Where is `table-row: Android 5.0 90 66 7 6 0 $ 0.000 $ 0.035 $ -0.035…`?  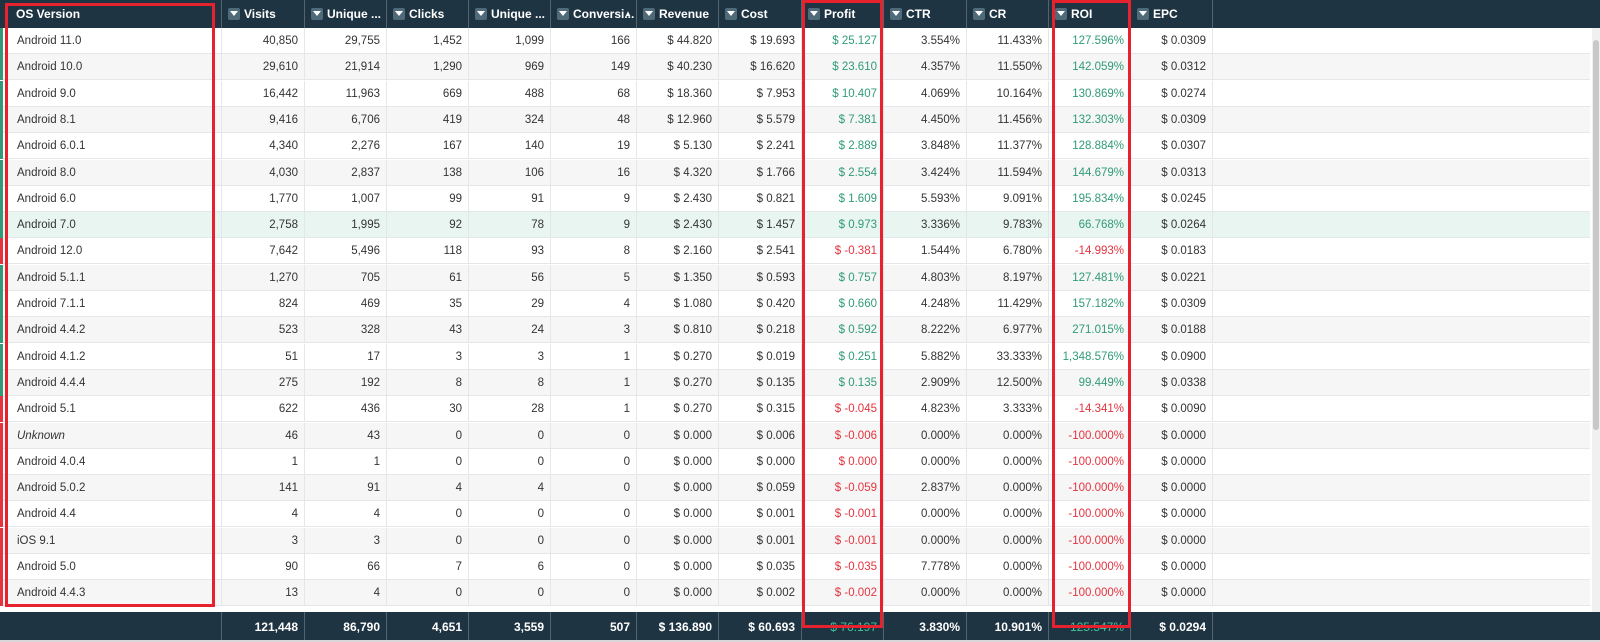
table-row: Android 5.0 90 66 7 6 0 $ 0.000 $ 0.035 $ -0.035… is located at coordinates (795, 567).